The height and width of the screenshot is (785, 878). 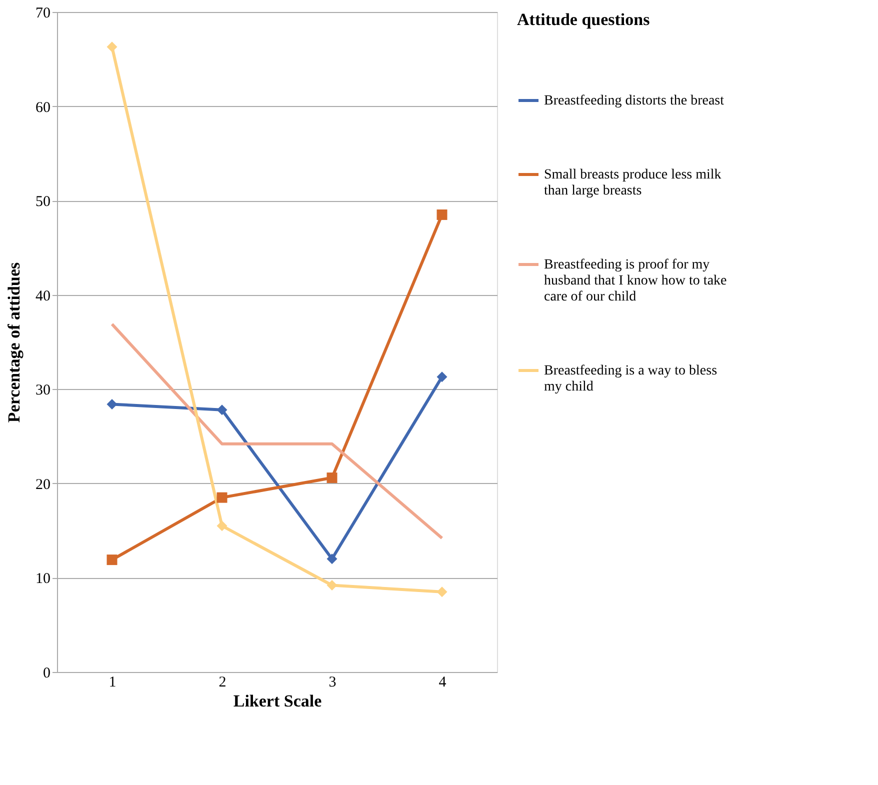 I want to click on y-tick-label: 40, so click(x=43, y=296).